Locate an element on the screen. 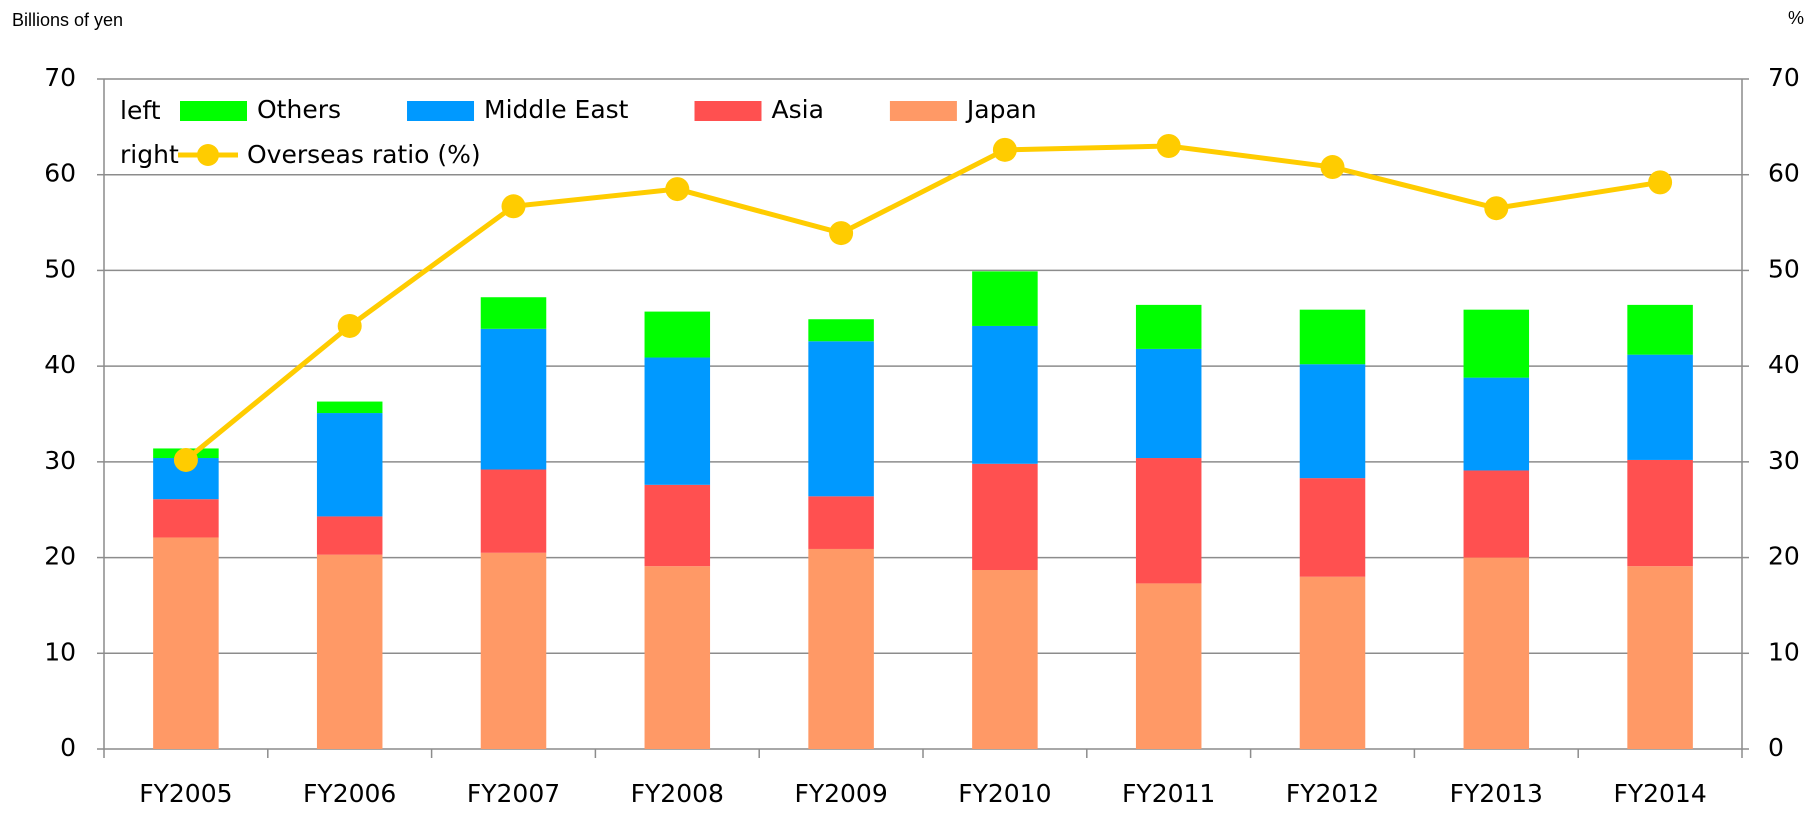 The width and height of the screenshot is (1818, 818). y-axis-label: Billions of yen is located at coordinates (67, 20).